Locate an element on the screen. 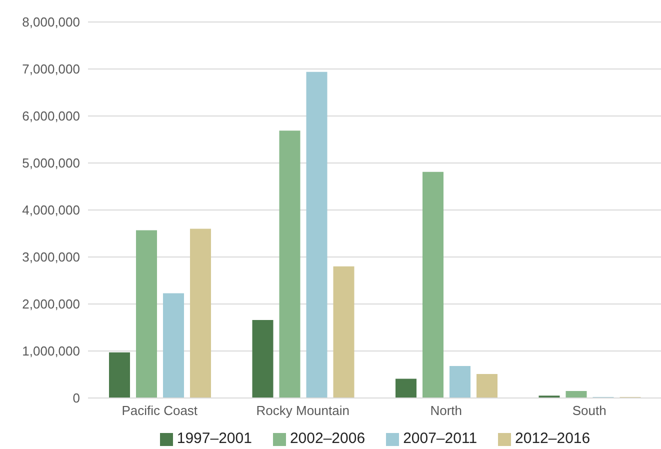 The image size is (661, 449). legend-label: 1997–2001 is located at coordinates (214, 438).